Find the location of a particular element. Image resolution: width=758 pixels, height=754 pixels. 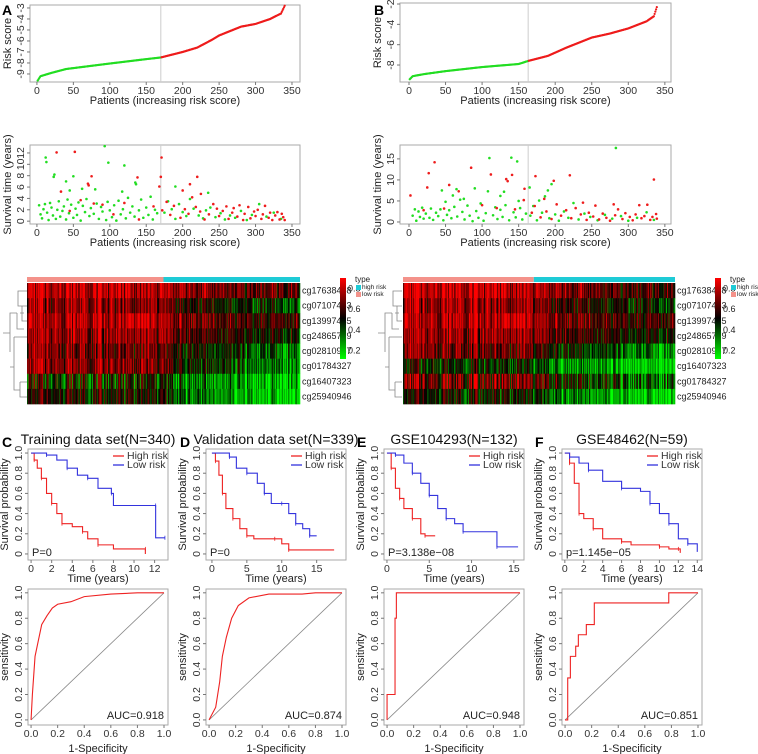

dead-point is located at coordinates (80, 200).